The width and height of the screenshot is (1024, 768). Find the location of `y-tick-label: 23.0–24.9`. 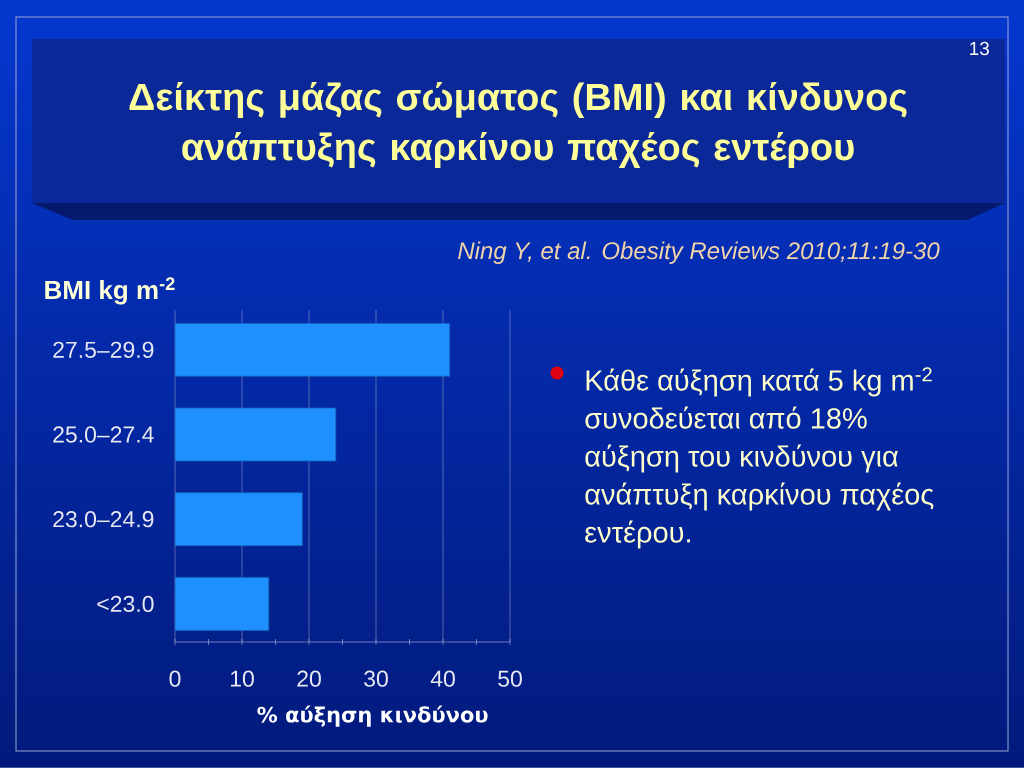

y-tick-label: 23.0–24.9 is located at coordinates (103, 519).